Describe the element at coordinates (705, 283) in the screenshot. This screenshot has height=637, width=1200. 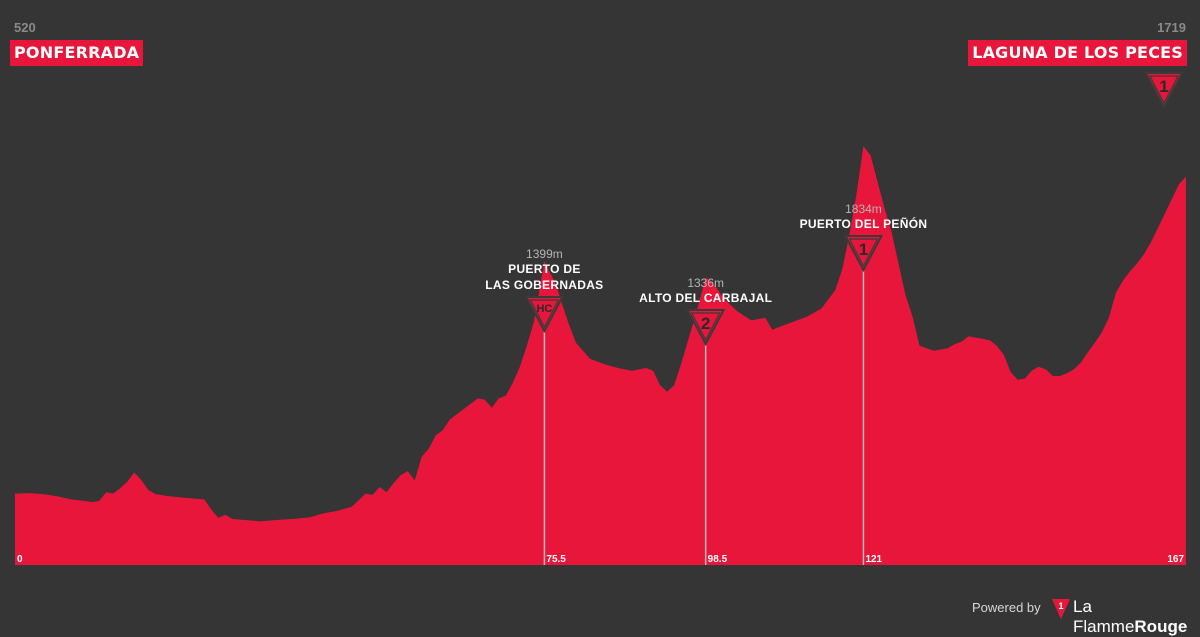
I see `climb-altitude-label: 1336m` at that location.